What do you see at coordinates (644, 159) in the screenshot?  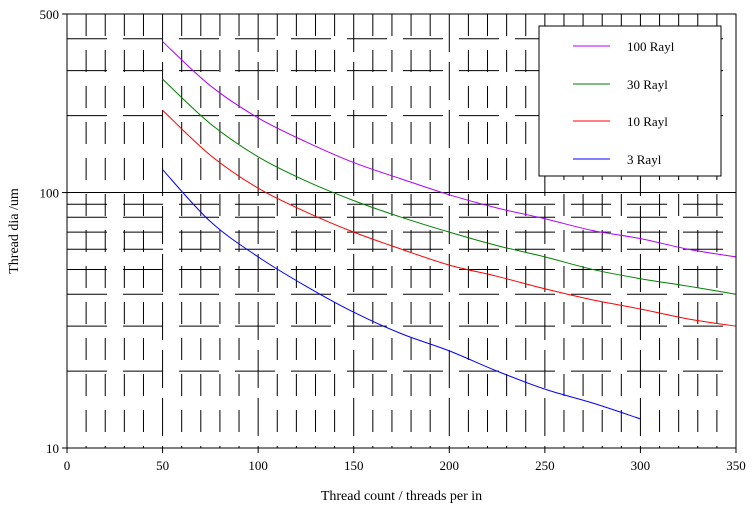 I see `legend-label: 3 Rayl` at bounding box center [644, 159].